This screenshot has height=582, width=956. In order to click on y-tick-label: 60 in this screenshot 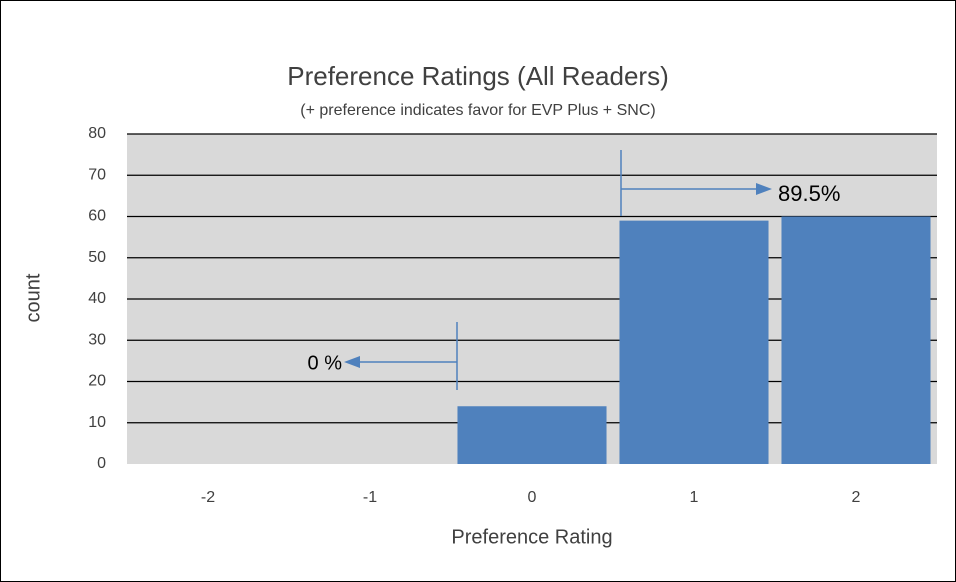, I will do `click(97, 216)`.